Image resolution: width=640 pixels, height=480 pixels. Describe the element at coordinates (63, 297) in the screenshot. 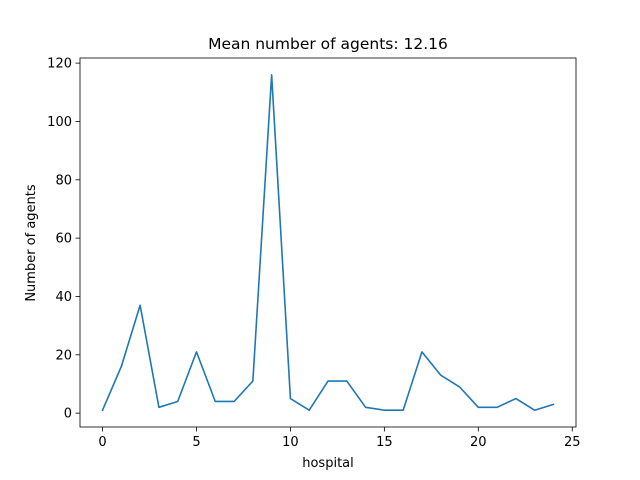

I see `y-tick-label: 40` at that location.